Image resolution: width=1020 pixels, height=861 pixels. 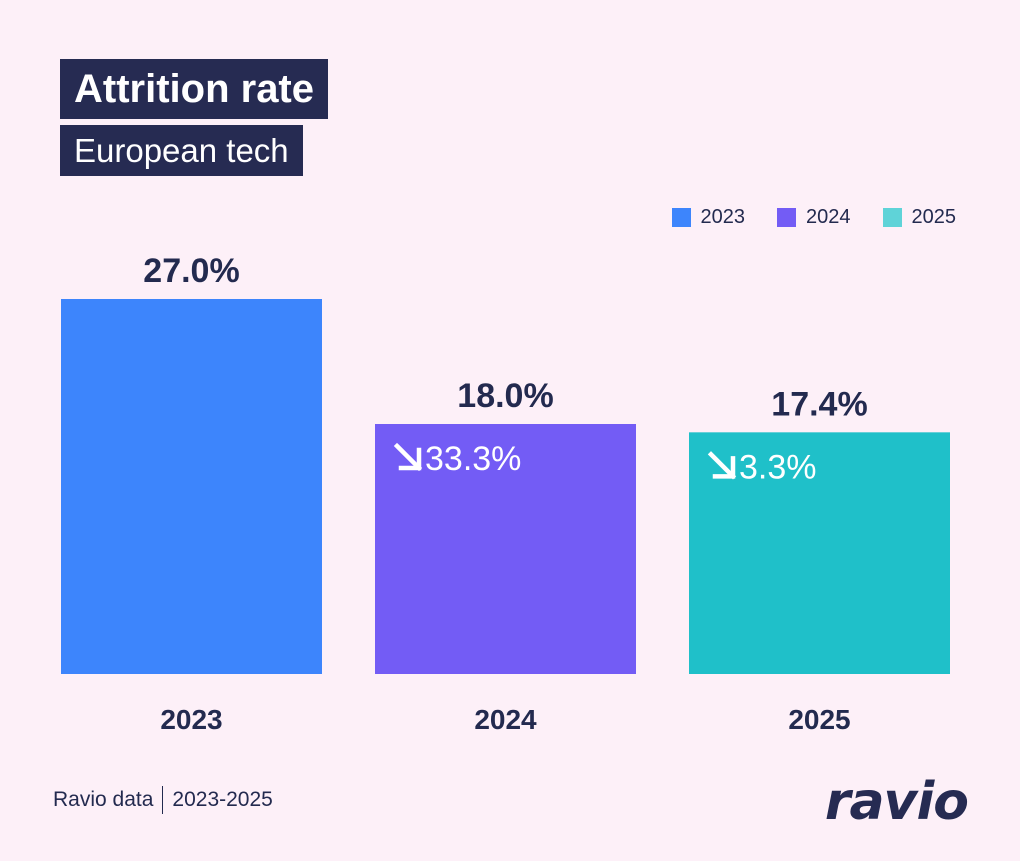 What do you see at coordinates (819, 404) in the screenshot?
I see `value-label-2025: 17.4%` at bounding box center [819, 404].